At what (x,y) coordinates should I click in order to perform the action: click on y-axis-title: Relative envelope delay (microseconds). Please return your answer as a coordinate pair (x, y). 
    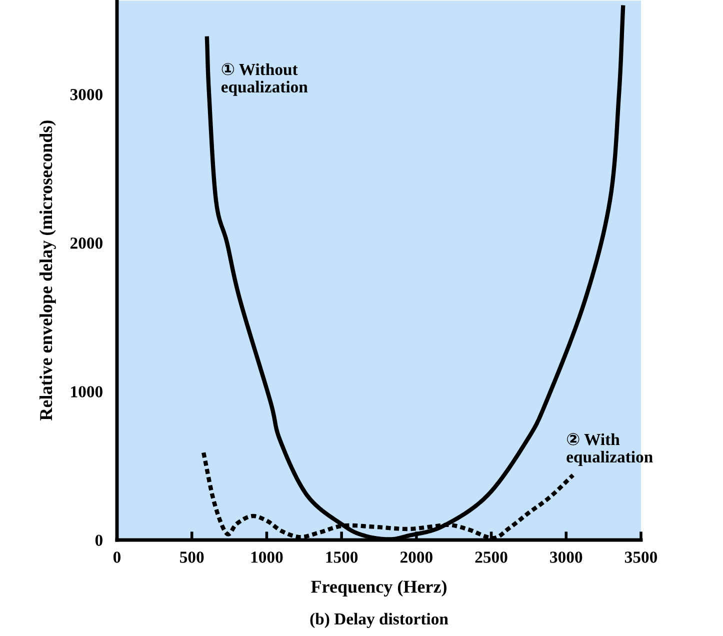
    Looking at the image, I should click on (47, 270).